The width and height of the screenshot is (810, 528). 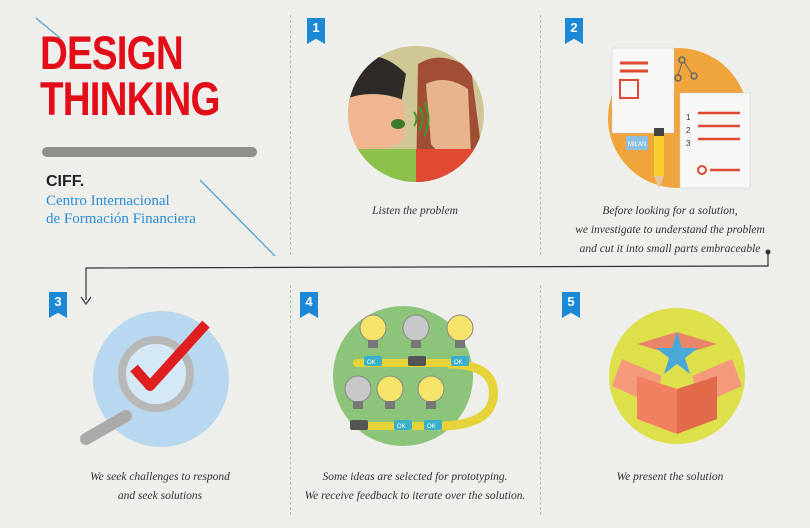 What do you see at coordinates (316, 31) in the screenshot?
I see `step-badge-1: 1` at bounding box center [316, 31].